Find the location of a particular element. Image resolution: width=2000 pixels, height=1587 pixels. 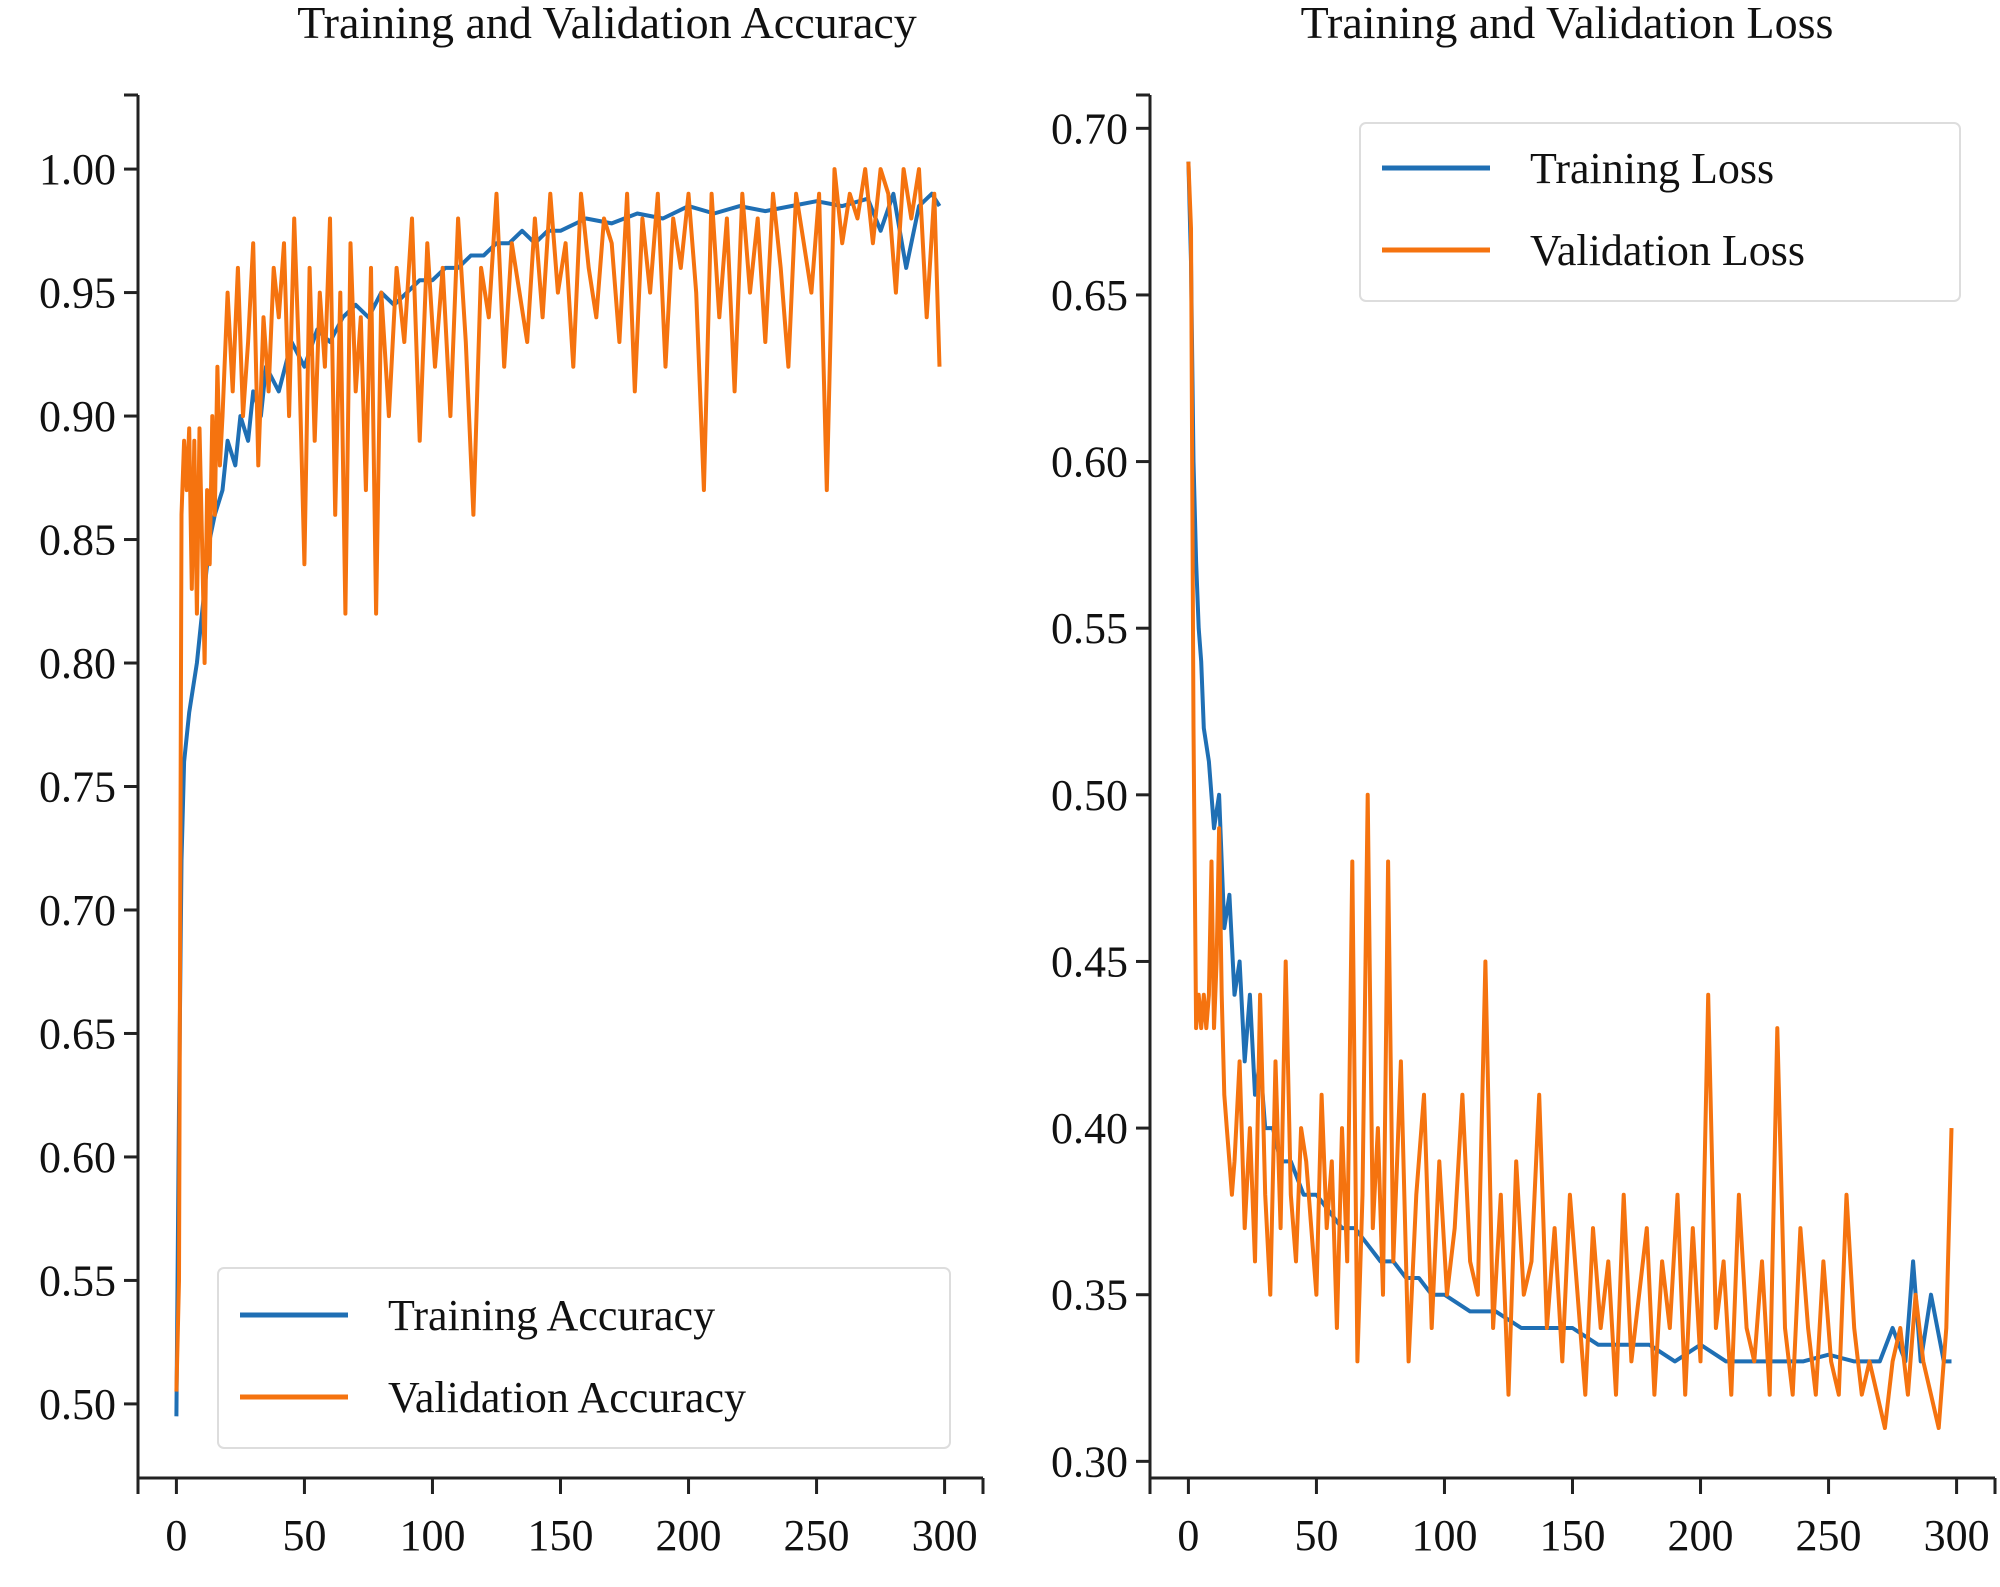

accuracy-chart-title: Training and Validation Accuracy is located at coordinates (607, 24).